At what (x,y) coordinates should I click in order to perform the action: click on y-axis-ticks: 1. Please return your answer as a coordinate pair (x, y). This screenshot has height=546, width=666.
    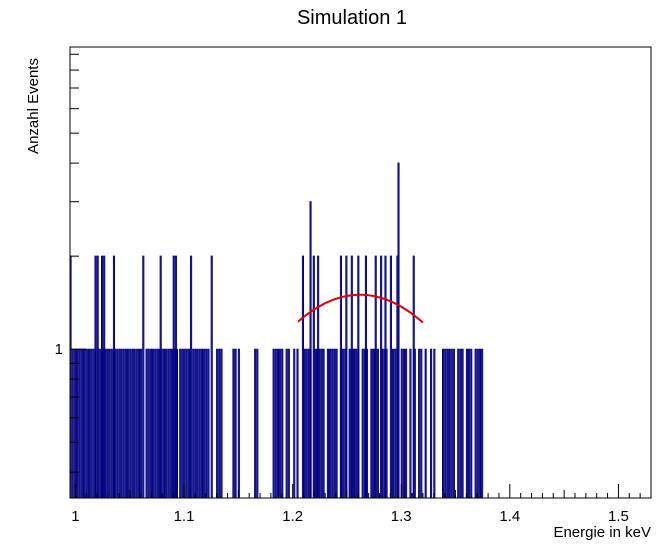
    Looking at the image, I should click on (70, 263).